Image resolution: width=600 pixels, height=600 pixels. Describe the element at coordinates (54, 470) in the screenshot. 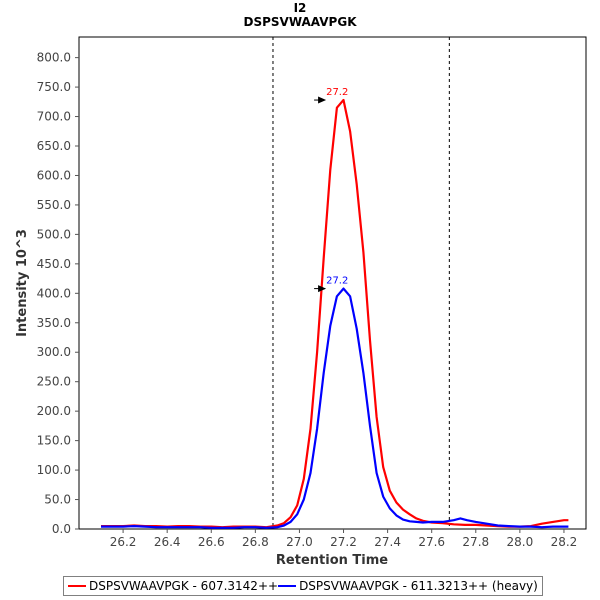

I see `y-tick-label: 100.0` at that location.